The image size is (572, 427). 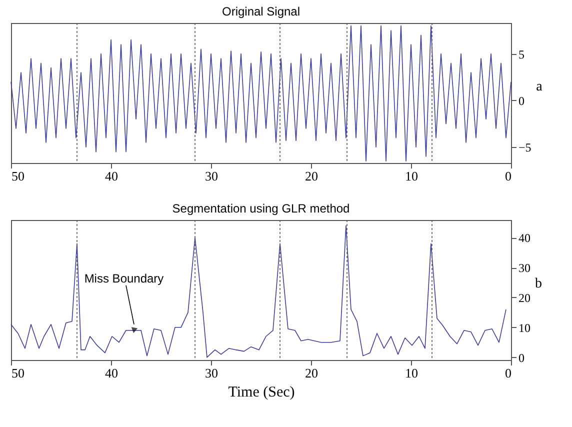 I want to click on chart-title: Original Signal, so click(x=261, y=11).